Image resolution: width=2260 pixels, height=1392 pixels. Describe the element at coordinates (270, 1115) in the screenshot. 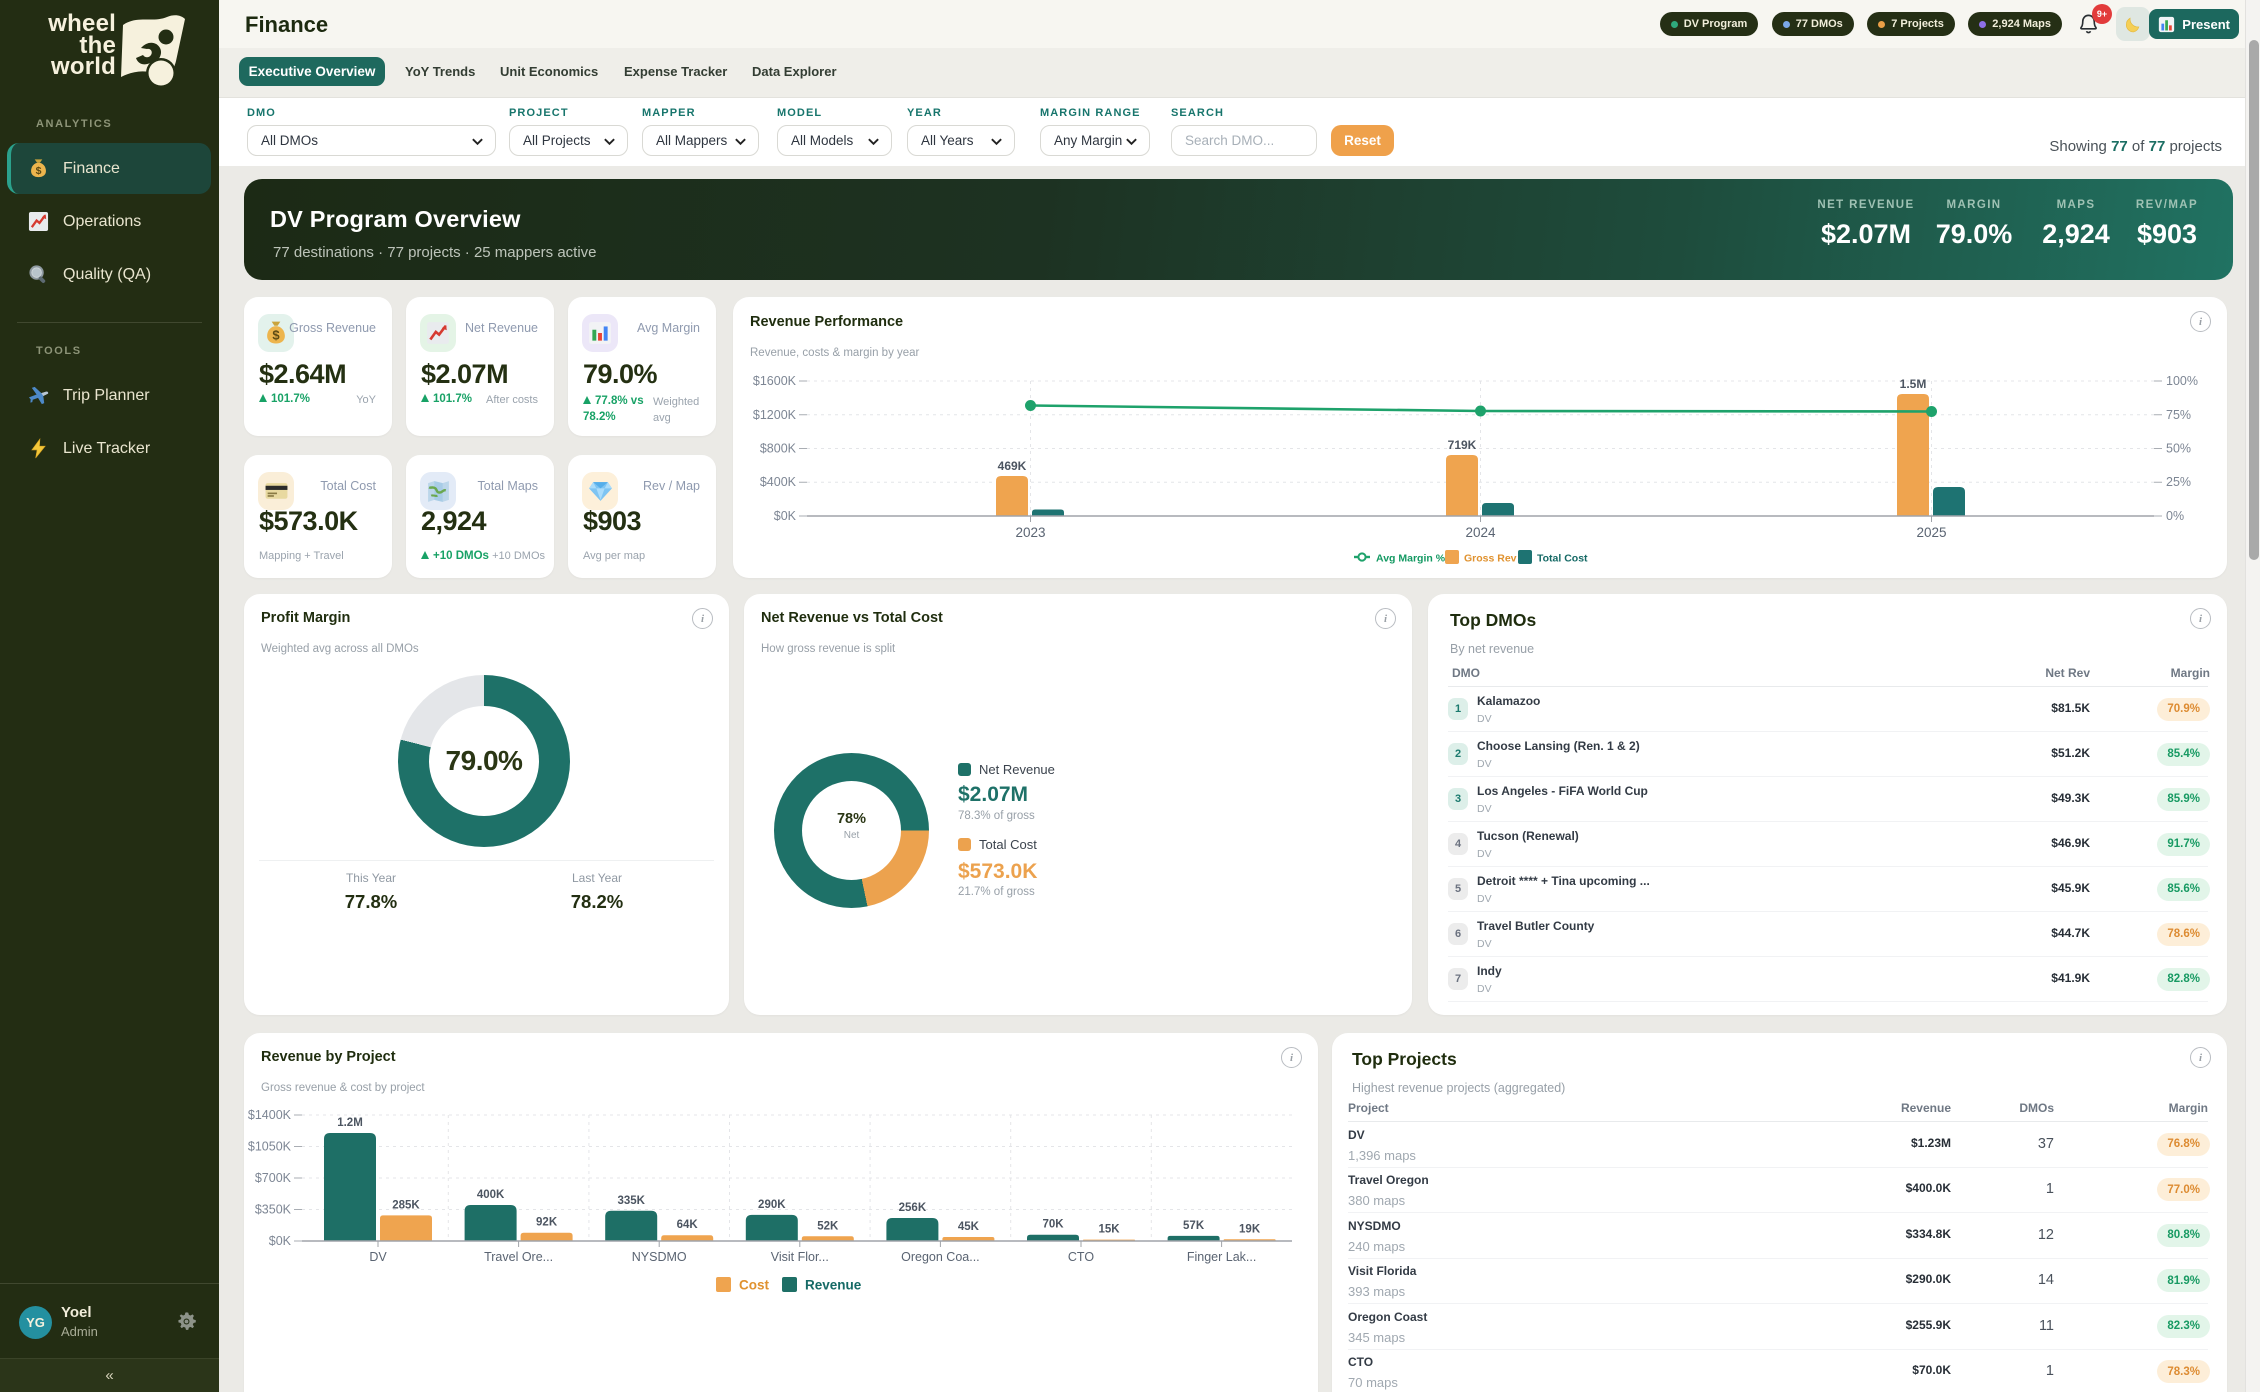

I see `svg-text: $1400K` at that location.